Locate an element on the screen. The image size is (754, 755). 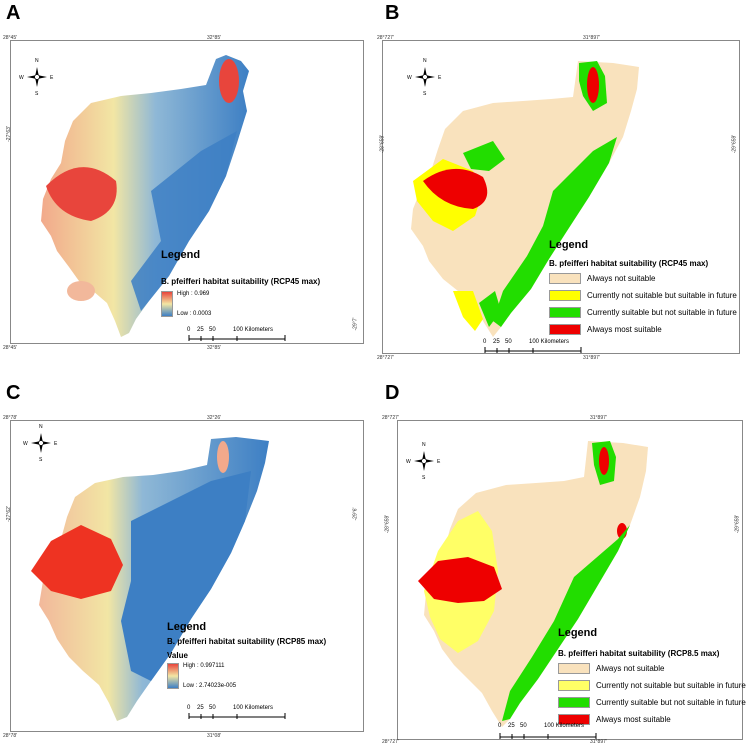
coord-top-left: 28°78' is located at coordinates (10, 418).